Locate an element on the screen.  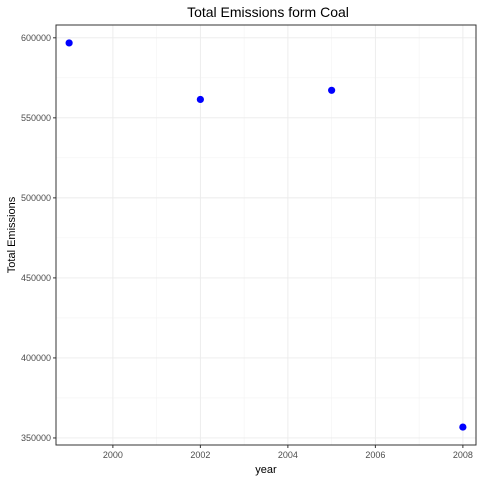
x-axis: 2000 2002 2004 2006 2008 is located at coordinates (288, 452).